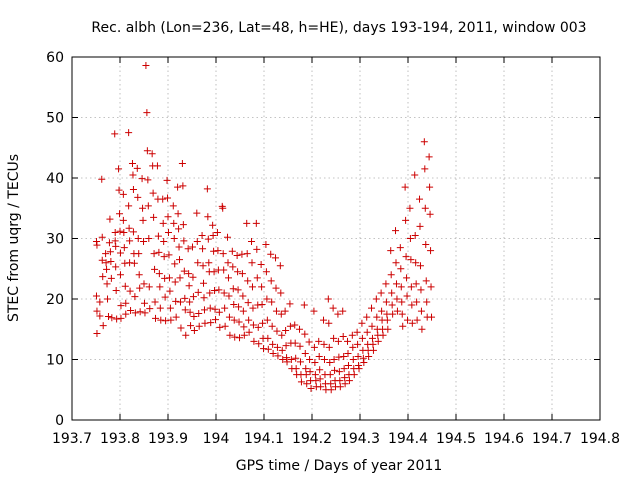 Image resolution: width=640 pixels, height=480 pixels. What do you see at coordinates (552, 439) in the screenshot?
I see `x-tick-label: 194.7` at bounding box center [552, 439].